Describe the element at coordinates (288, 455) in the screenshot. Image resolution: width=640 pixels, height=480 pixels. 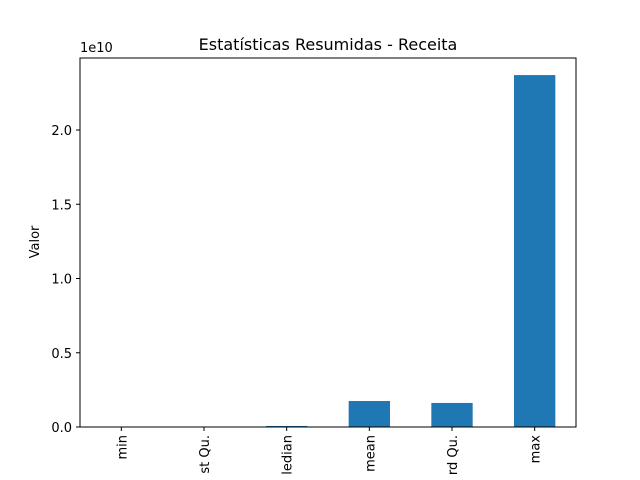
I see `x-tick-label: ledian` at that location.